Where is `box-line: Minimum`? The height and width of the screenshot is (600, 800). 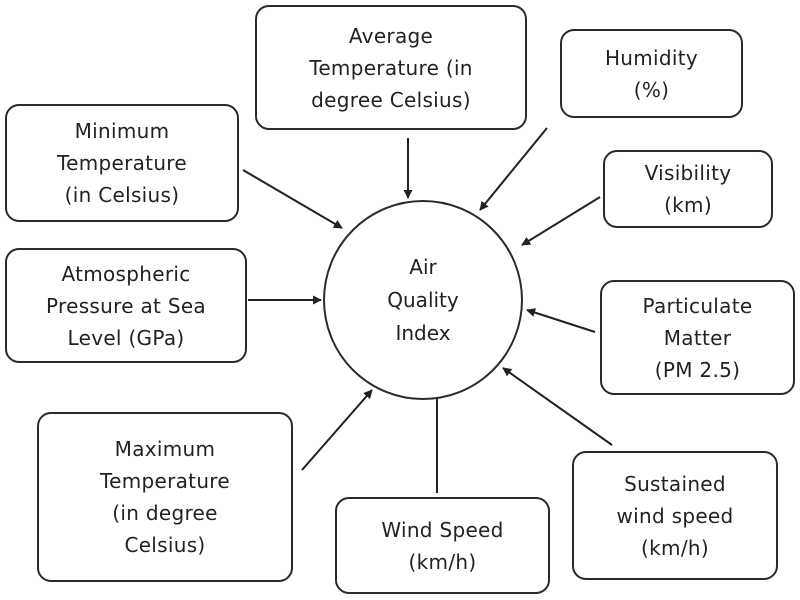 box-line: Minimum is located at coordinates (122, 131).